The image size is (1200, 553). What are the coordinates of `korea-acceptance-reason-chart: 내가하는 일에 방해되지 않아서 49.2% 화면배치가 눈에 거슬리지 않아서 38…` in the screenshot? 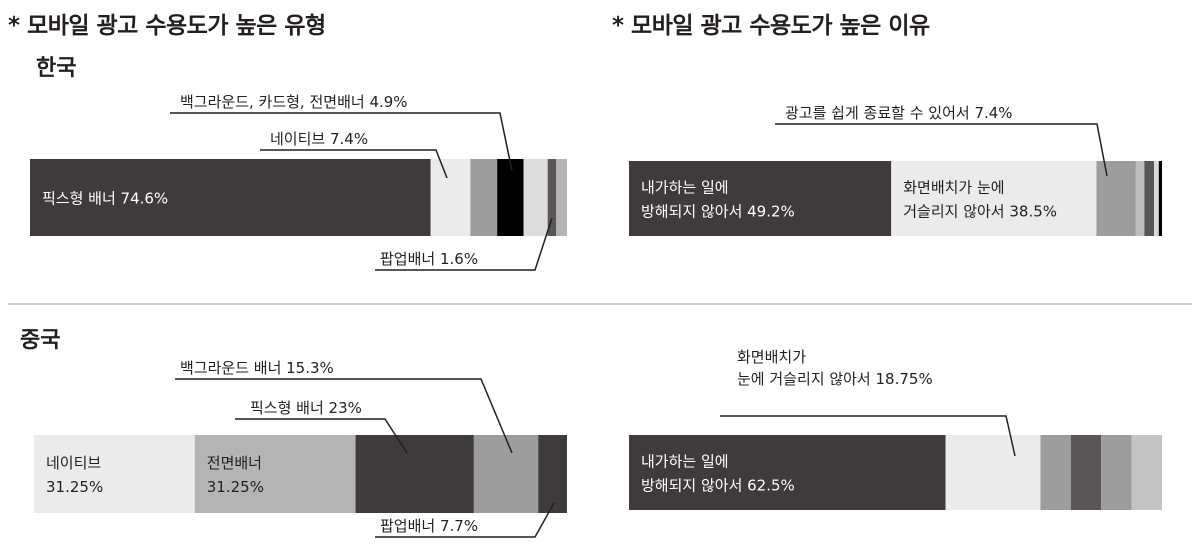 It's located at (895, 170).